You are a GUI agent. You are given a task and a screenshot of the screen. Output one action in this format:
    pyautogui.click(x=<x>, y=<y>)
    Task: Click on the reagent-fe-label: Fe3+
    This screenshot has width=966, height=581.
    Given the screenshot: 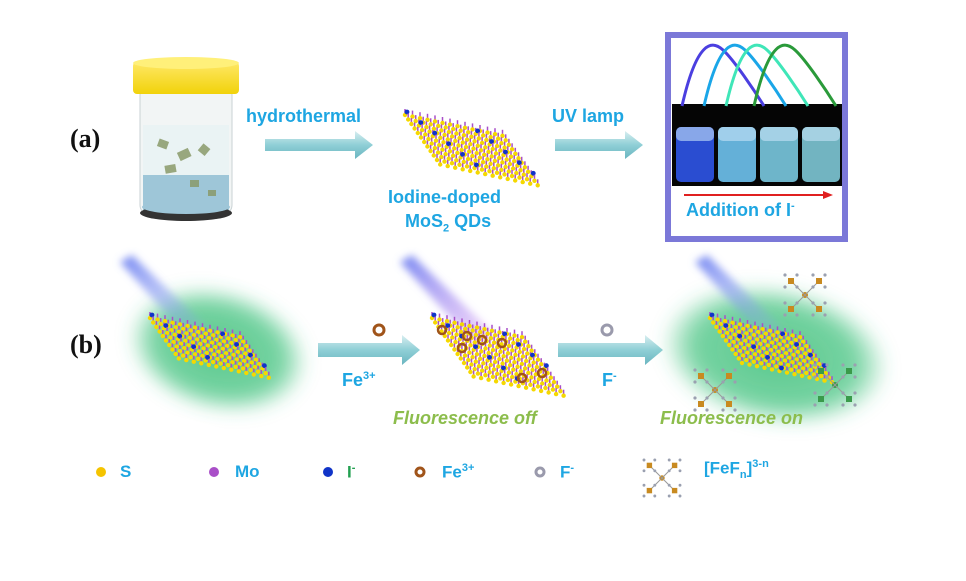 What is the action you would take?
    pyautogui.click(x=359, y=380)
    